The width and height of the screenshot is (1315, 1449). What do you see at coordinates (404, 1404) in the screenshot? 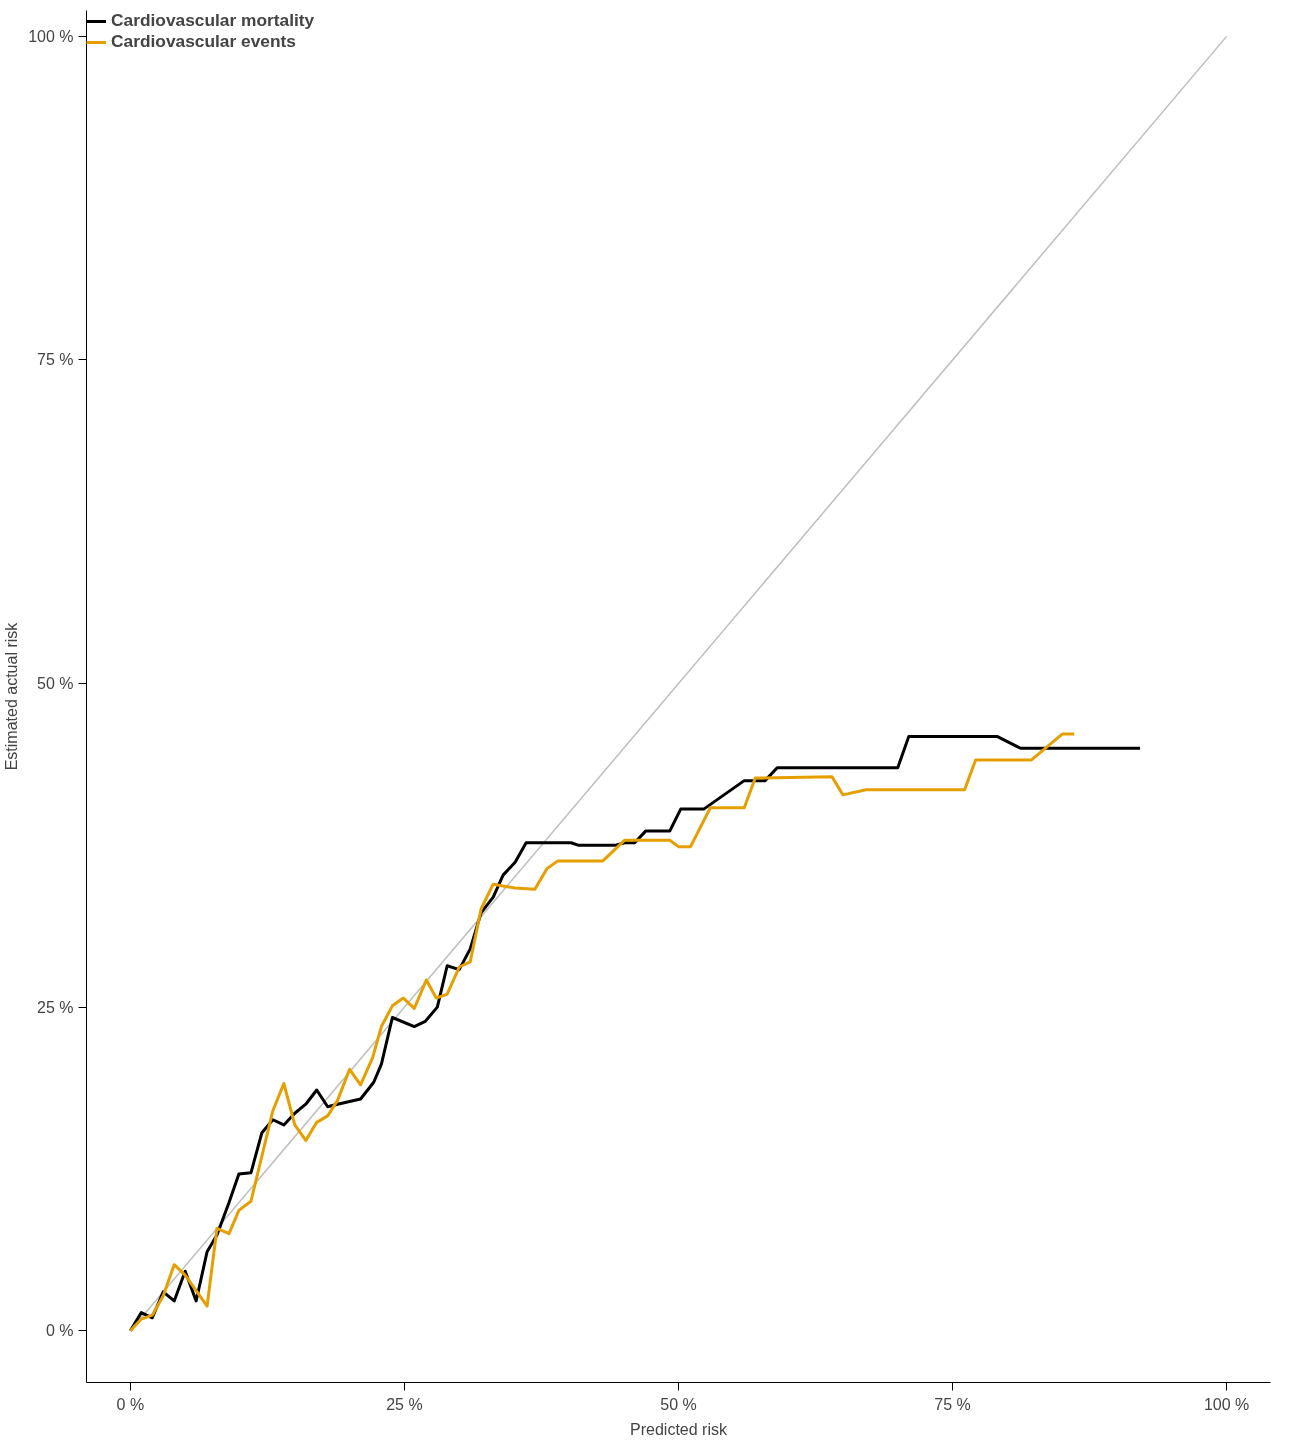
I see `x-tick-label: 25 %` at bounding box center [404, 1404].